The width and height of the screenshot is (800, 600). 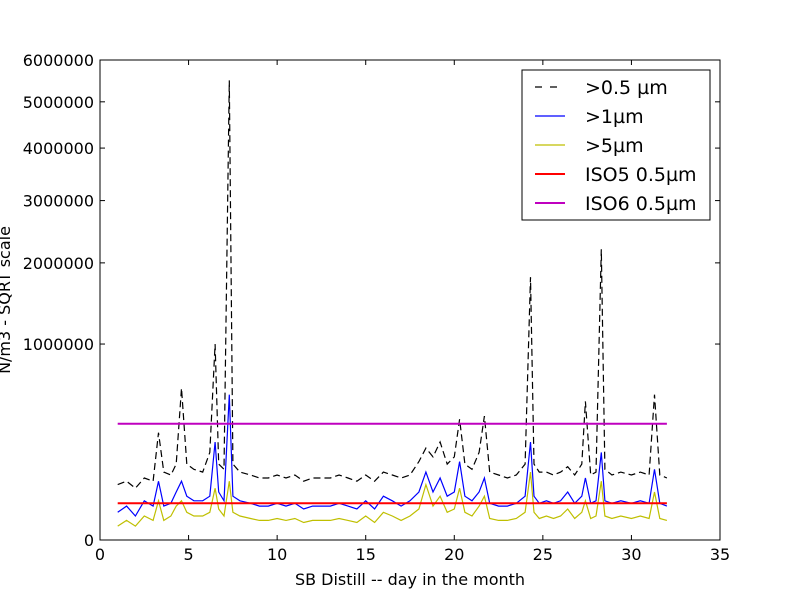 What do you see at coordinates (626, 88) in the screenshot?
I see `legend-label: >0.5 µm` at bounding box center [626, 88].